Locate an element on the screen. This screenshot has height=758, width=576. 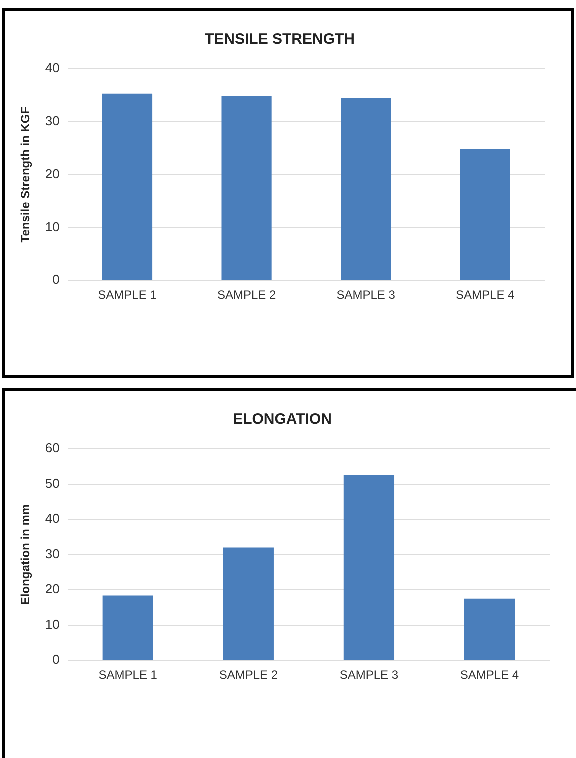
y-axis-title: Tensile Strength in KGF is located at coordinates (25, 174).